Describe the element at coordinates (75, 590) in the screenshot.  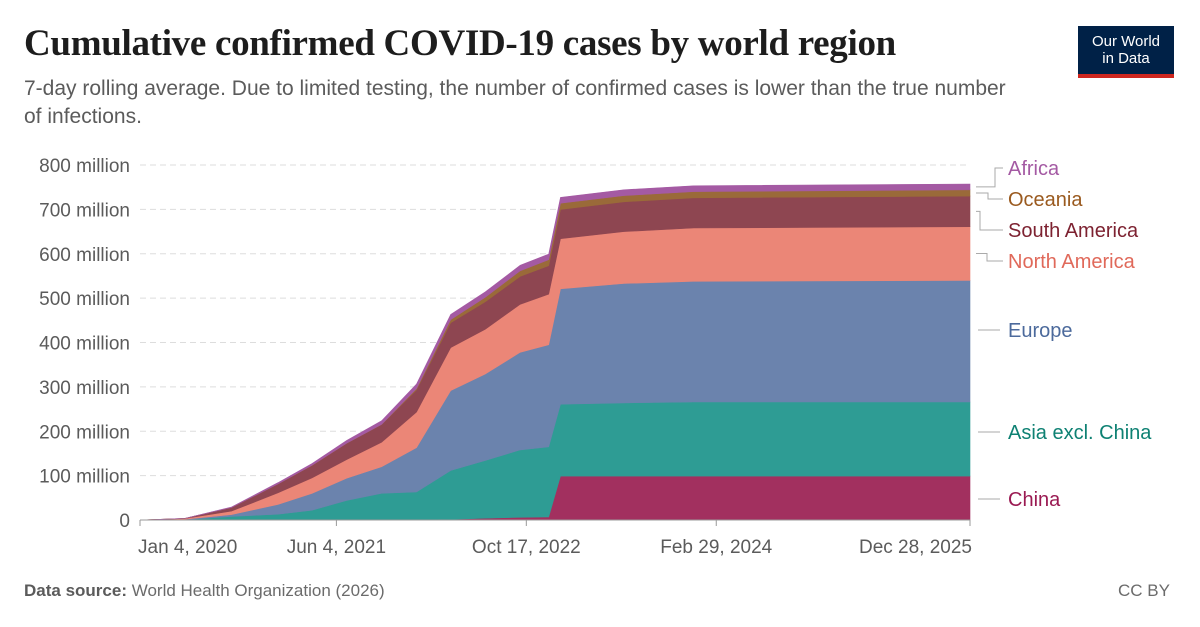
I see `data-source-label: Data source:` at that location.